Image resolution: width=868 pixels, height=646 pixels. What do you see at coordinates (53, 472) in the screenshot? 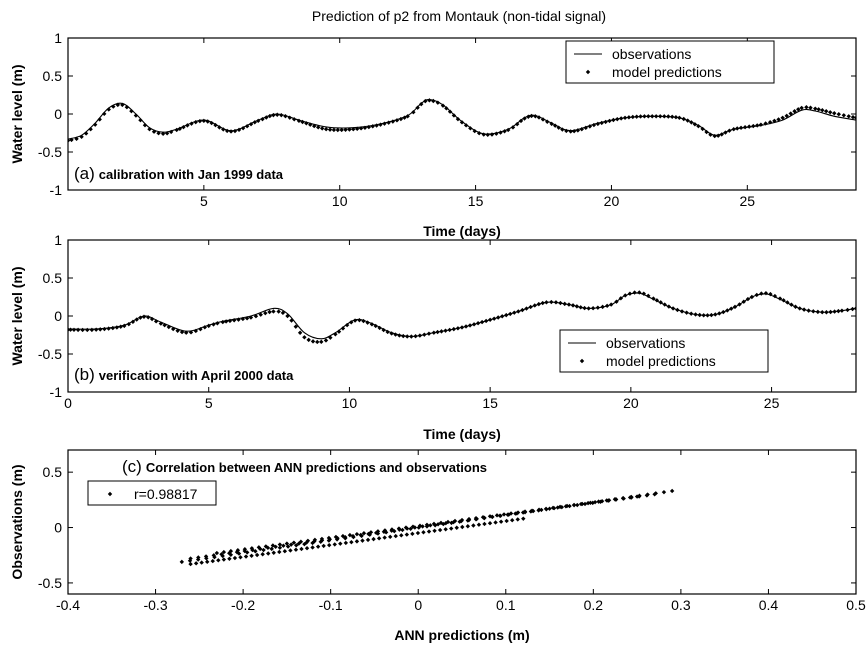
I see `y-tick-label: 0.5` at bounding box center [53, 472].